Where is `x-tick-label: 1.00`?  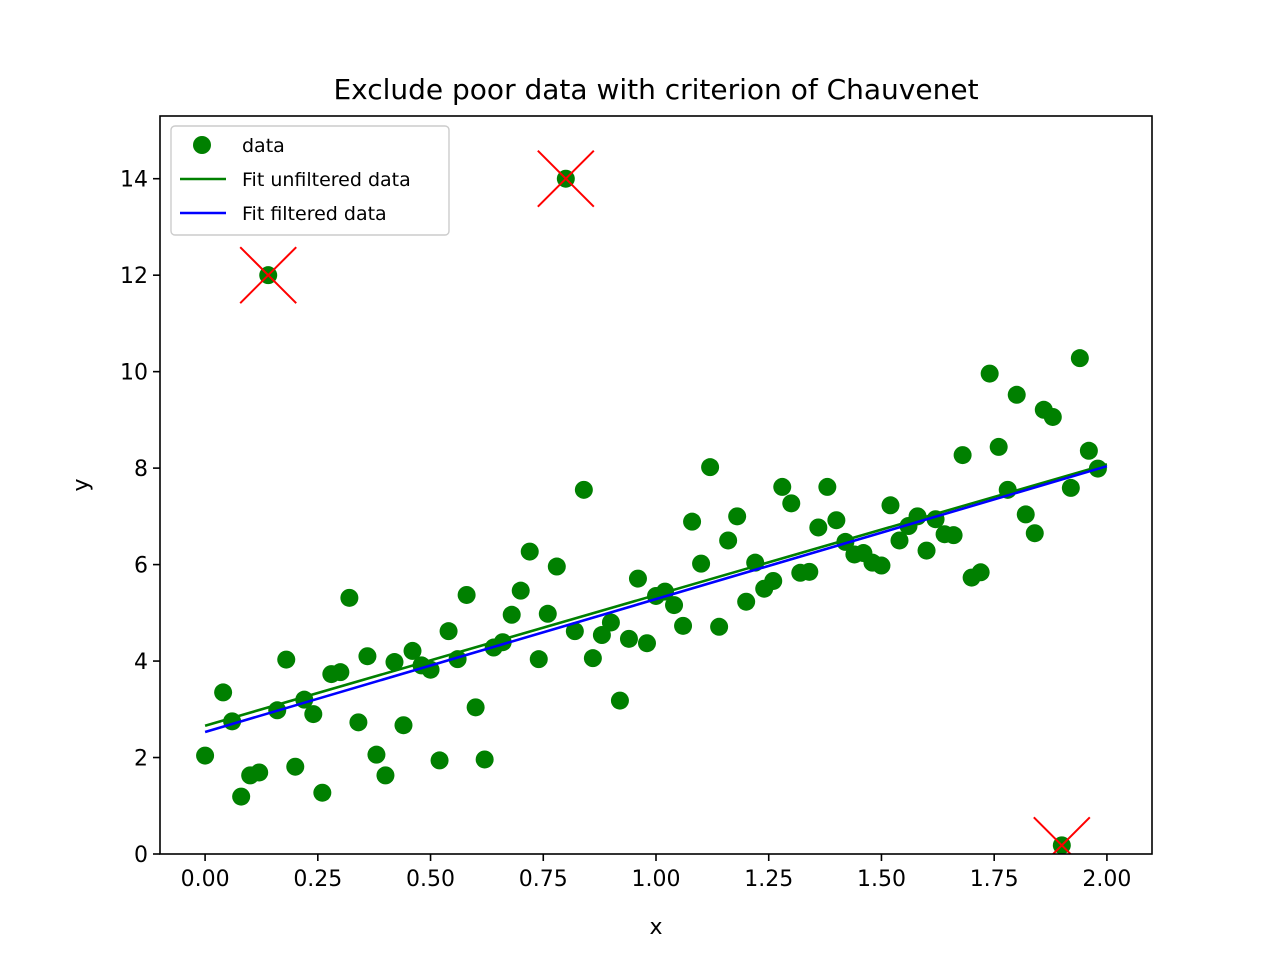 x-tick-label: 1.00 is located at coordinates (656, 879).